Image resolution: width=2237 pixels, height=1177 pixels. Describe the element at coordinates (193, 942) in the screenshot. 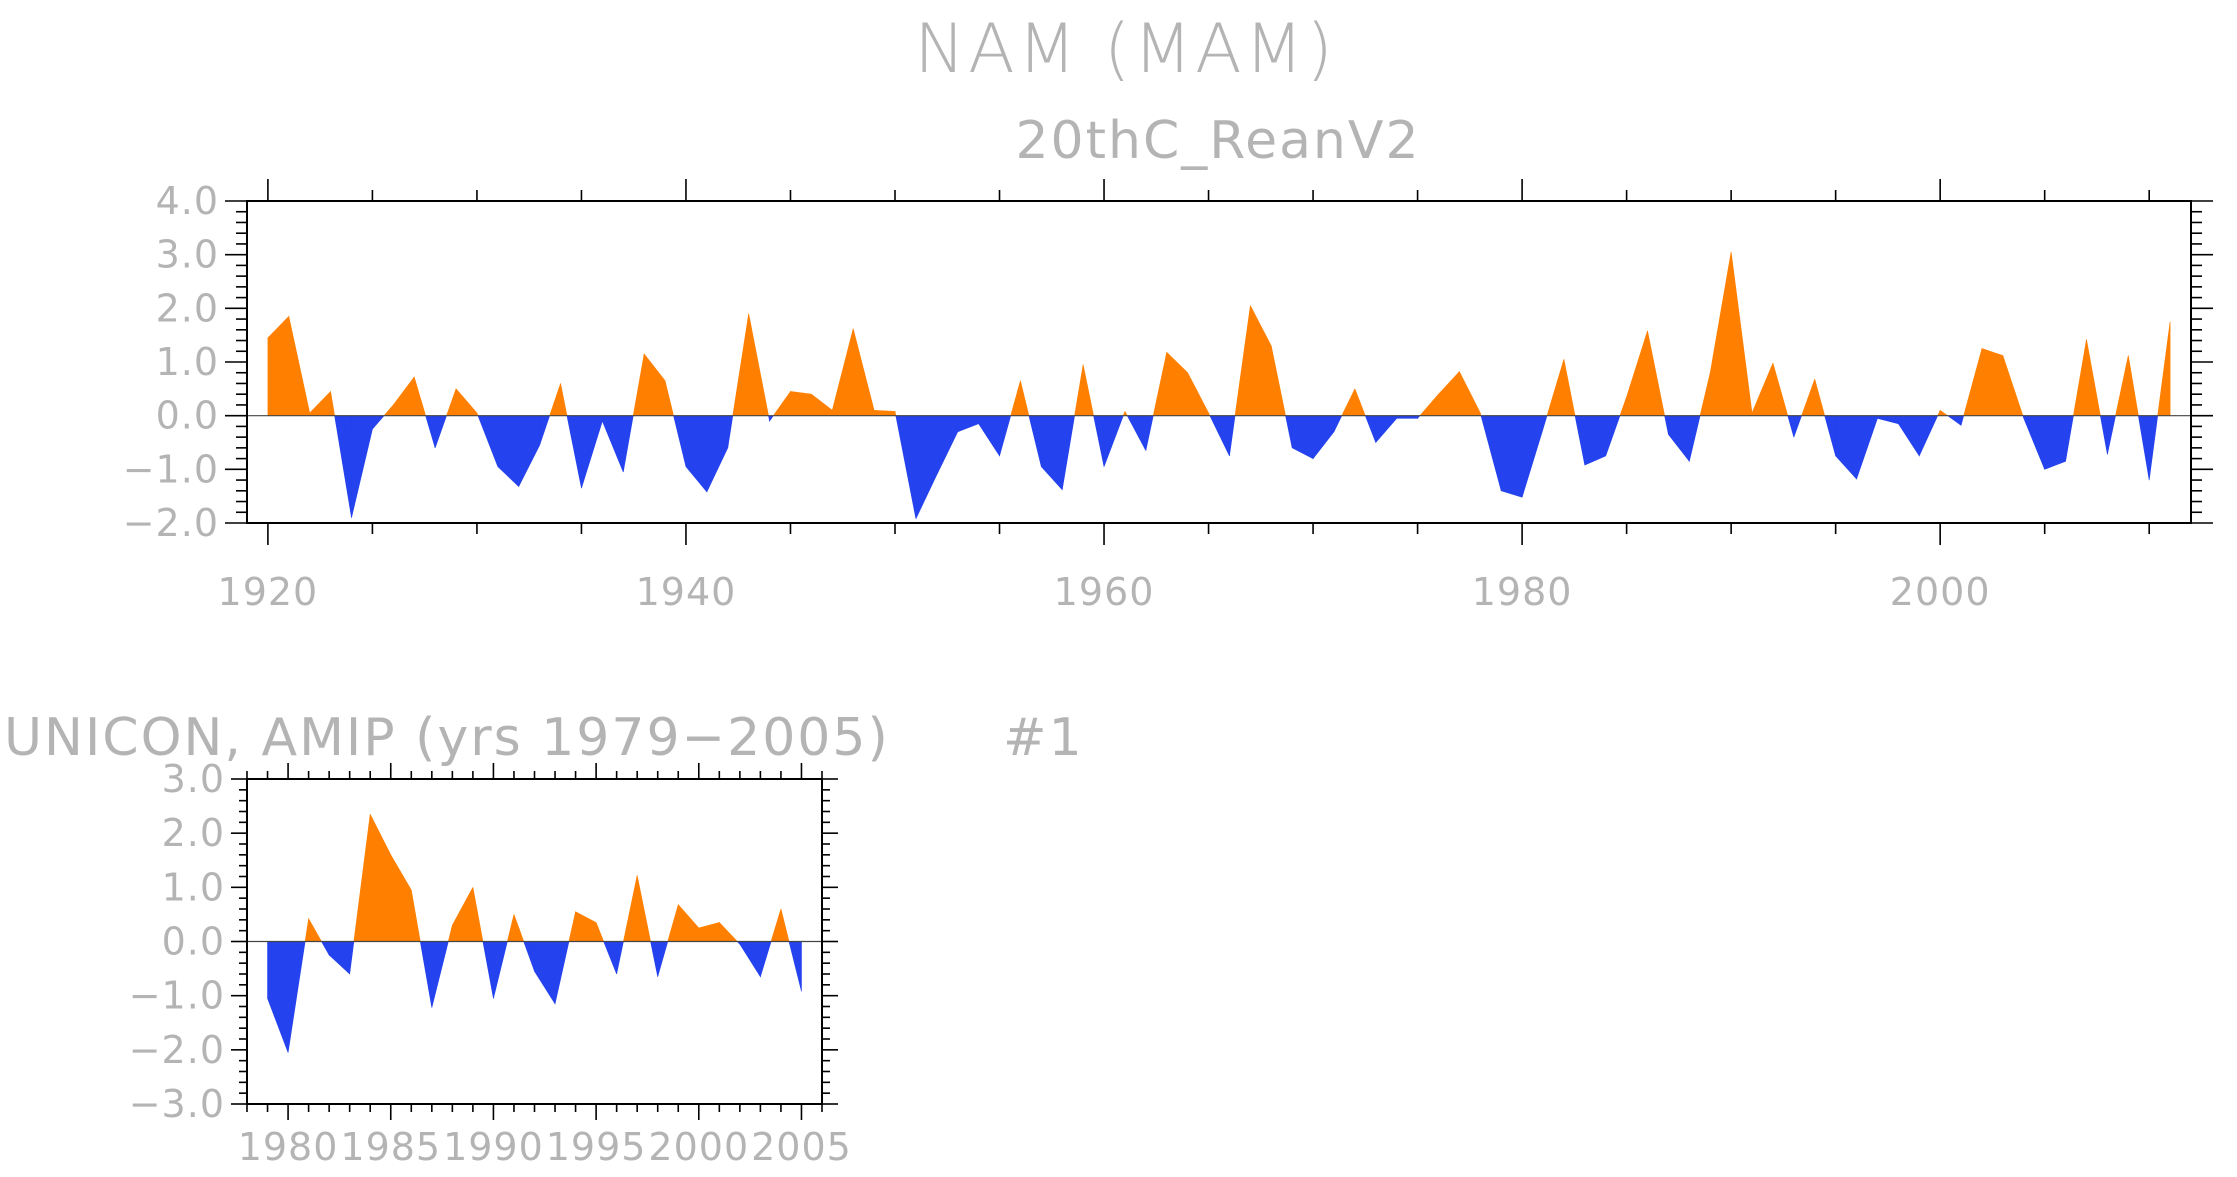

I see `y-tick-label: 0.0` at that location.